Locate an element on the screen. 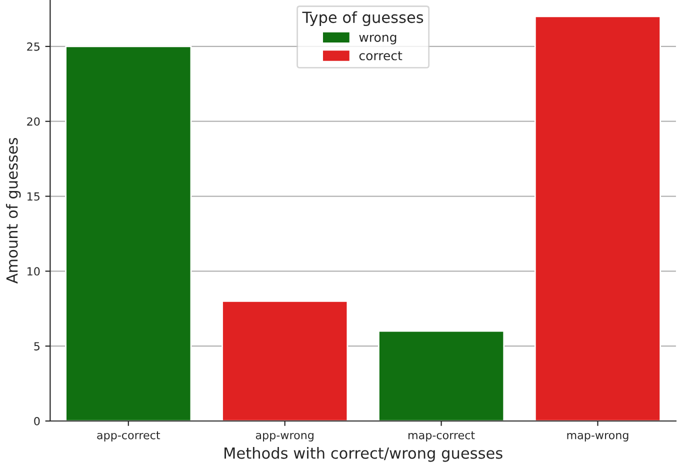 The image size is (678, 463). legend-title: Type of guesses is located at coordinates (363, 18).